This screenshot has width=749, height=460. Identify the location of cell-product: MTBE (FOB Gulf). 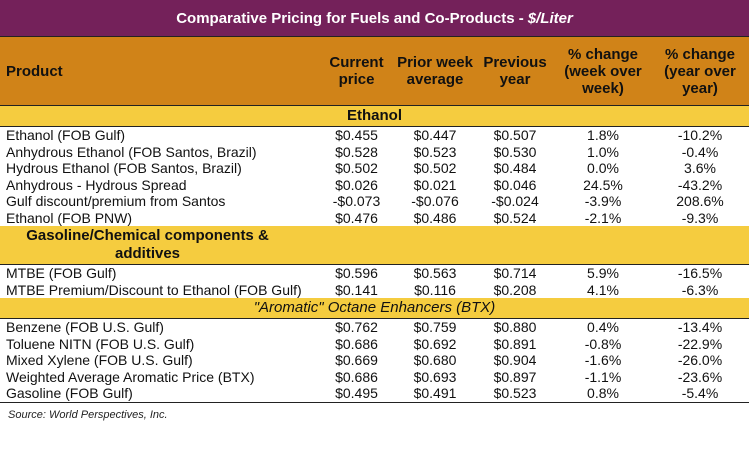
(61, 273).